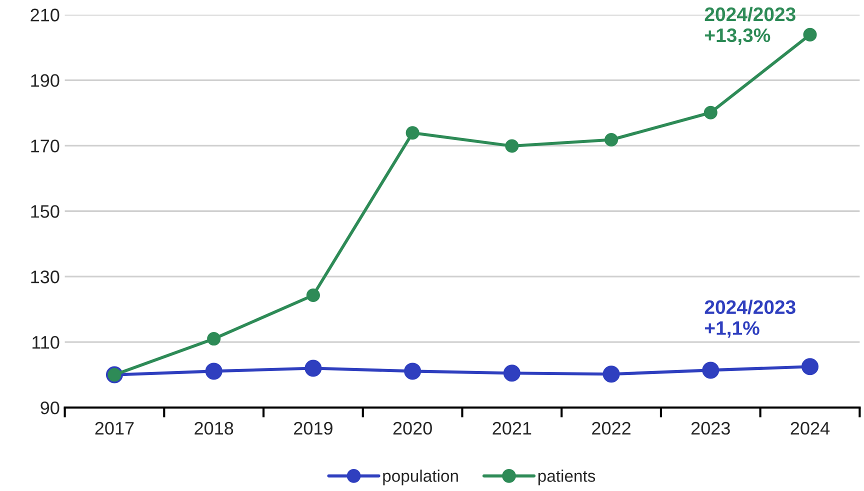 Image resolution: width=864 pixels, height=491 pixels. Describe the element at coordinates (810, 428) in the screenshot. I see `x-tick-label: 2024` at that location.